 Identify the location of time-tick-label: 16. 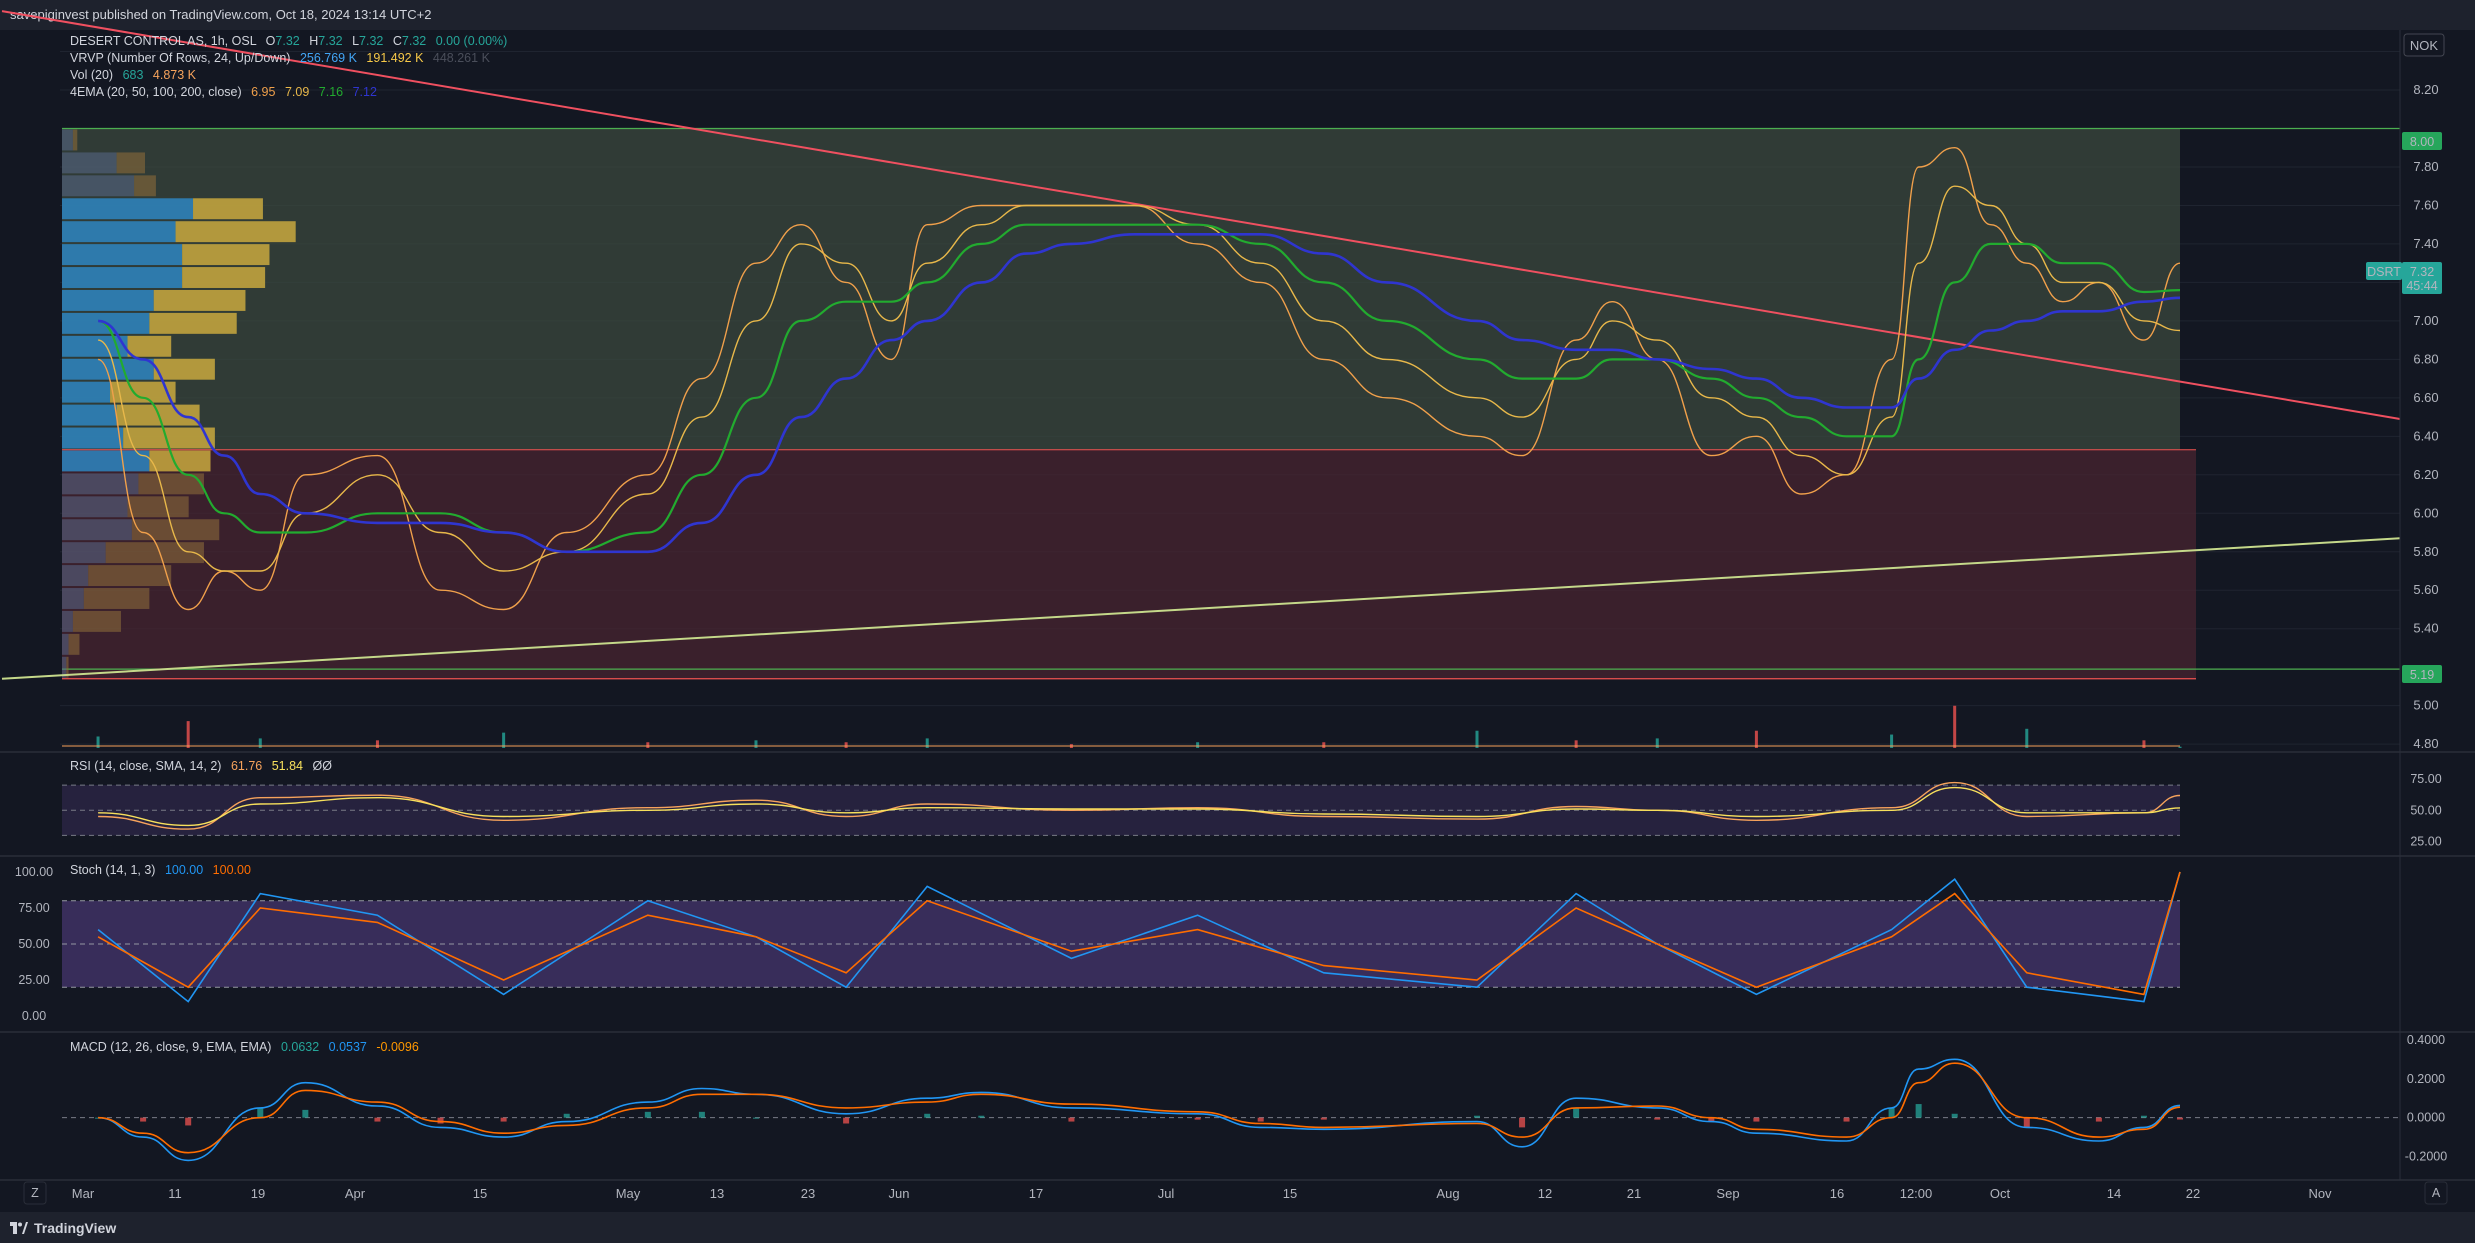
(1837, 1193).